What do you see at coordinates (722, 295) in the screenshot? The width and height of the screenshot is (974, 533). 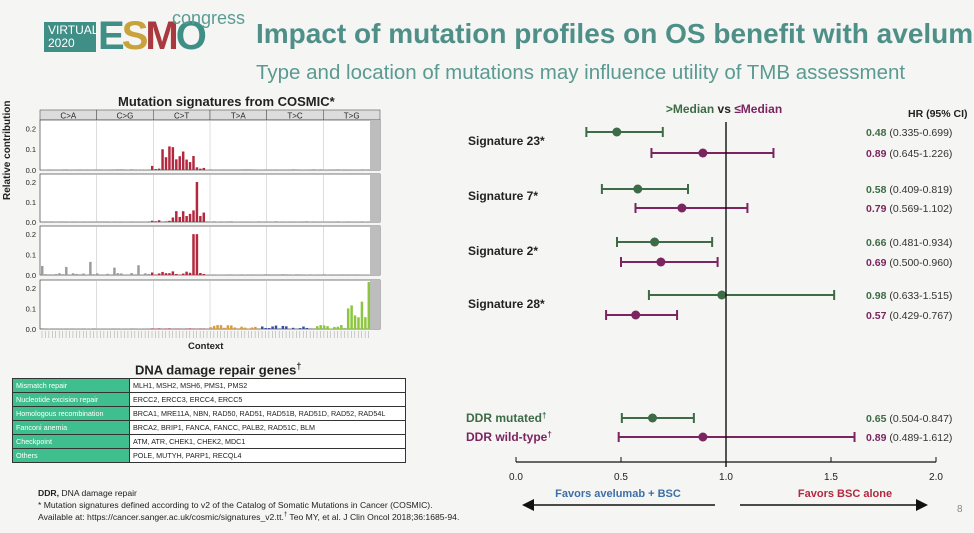 I see `hr-point` at bounding box center [722, 295].